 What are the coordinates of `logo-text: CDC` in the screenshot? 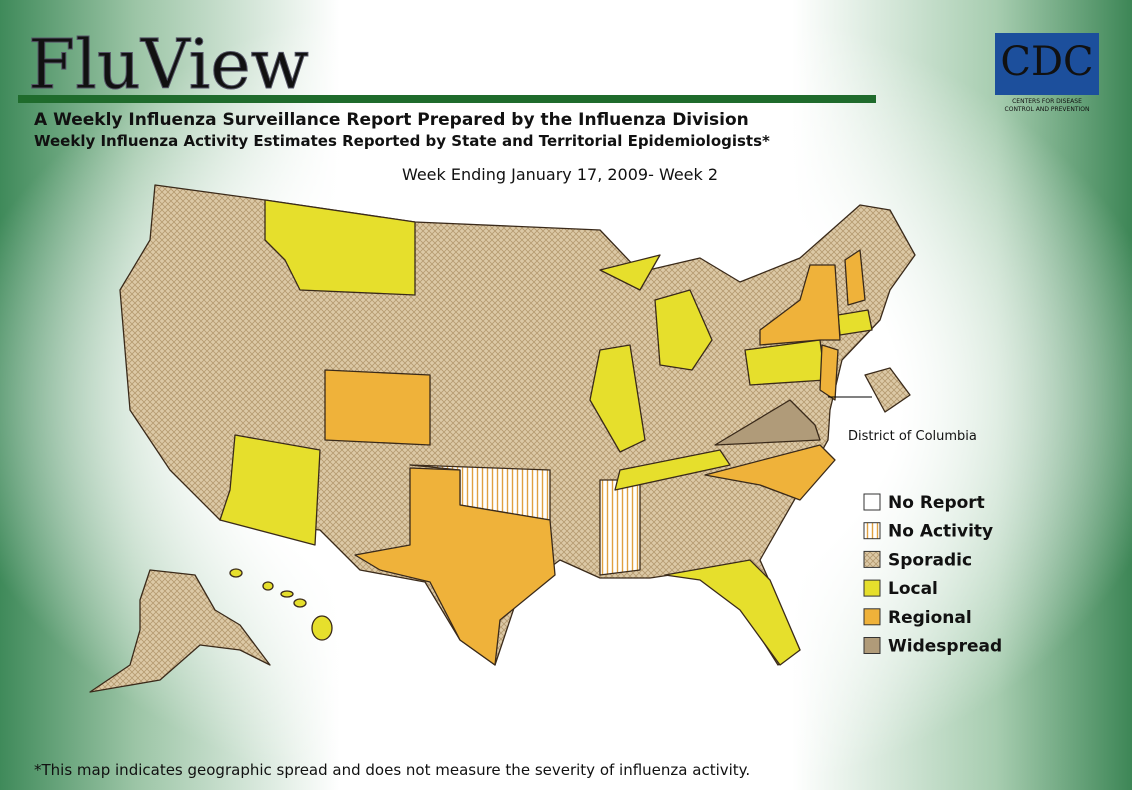 It's located at (1046, 62).